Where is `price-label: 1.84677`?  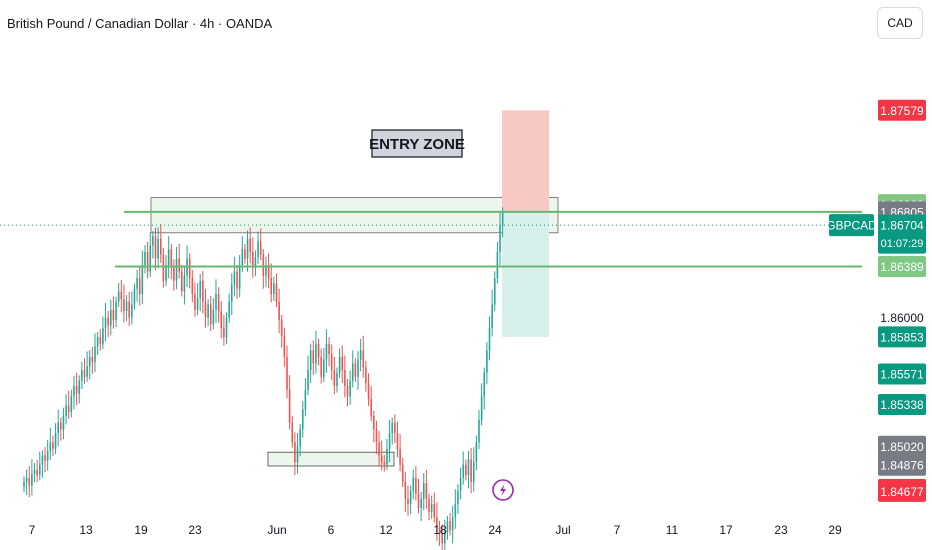
price-label: 1.84677 is located at coordinates (902, 492).